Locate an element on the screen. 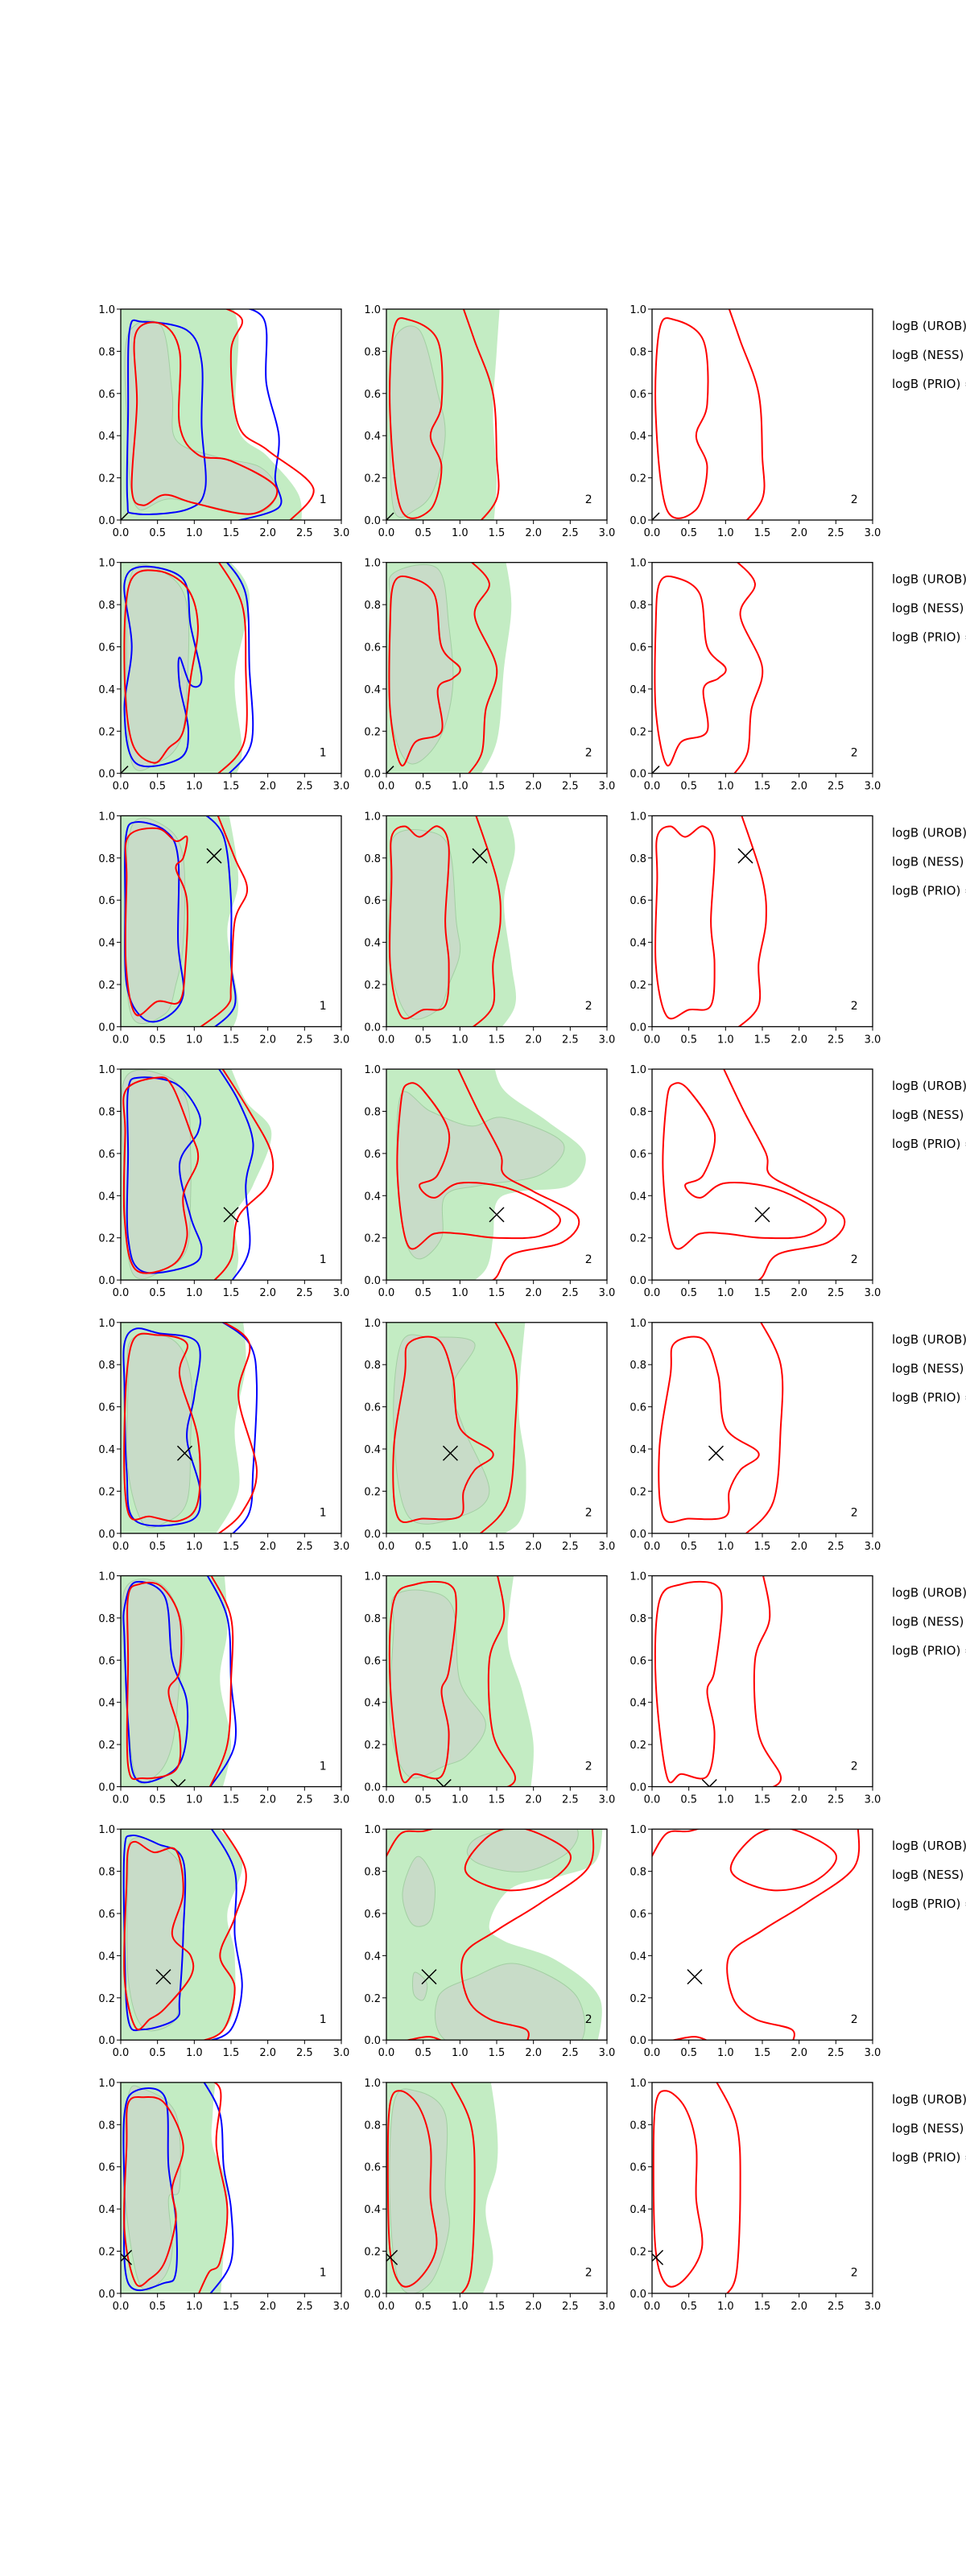 This screenshot has height=2576, width=966. panel-label: 2 is located at coordinates (854, 2273).